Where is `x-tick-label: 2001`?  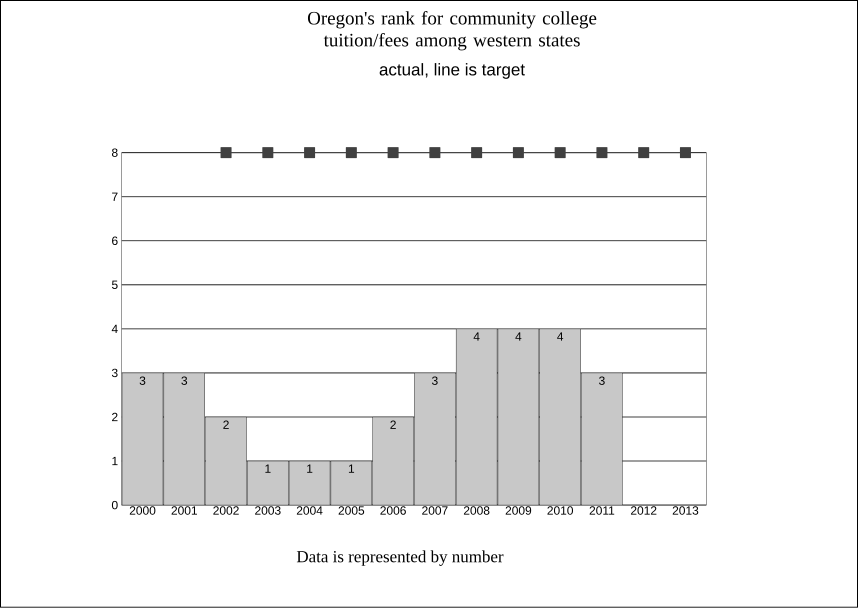 x-tick-label: 2001 is located at coordinates (185, 510).